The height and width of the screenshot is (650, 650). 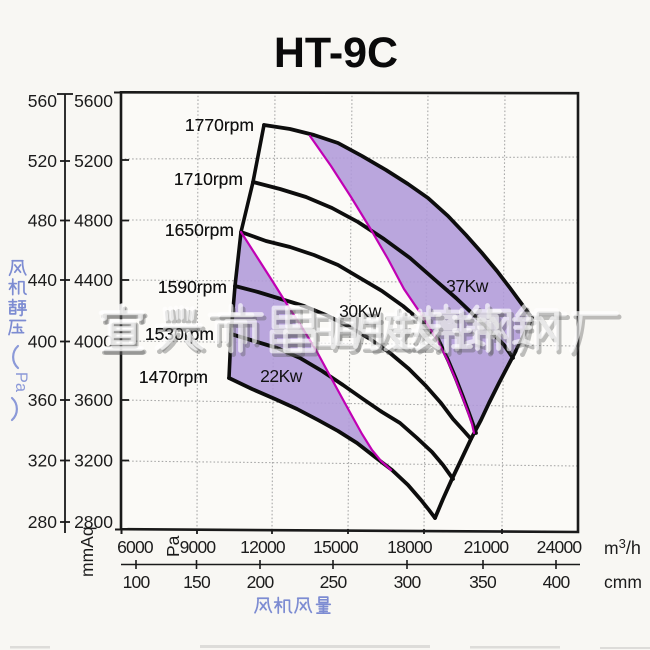 What do you see at coordinates (261, 582) in the screenshot?
I see `svg-text: 200` at bounding box center [261, 582].